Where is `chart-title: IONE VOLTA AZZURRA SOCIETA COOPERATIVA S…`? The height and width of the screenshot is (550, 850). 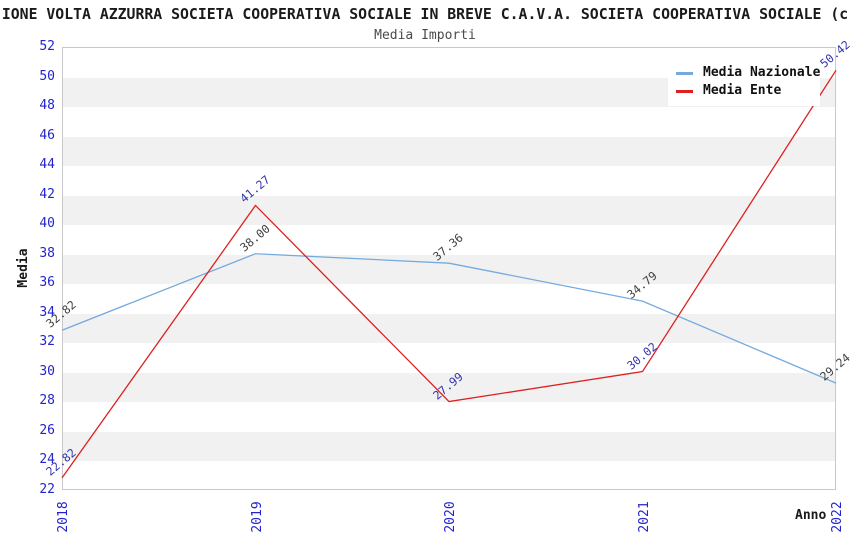 chart-title: IONE VOLTA AZZURRA SOCIETA COOPERATIVA S… is located at coordinates (425, 14).